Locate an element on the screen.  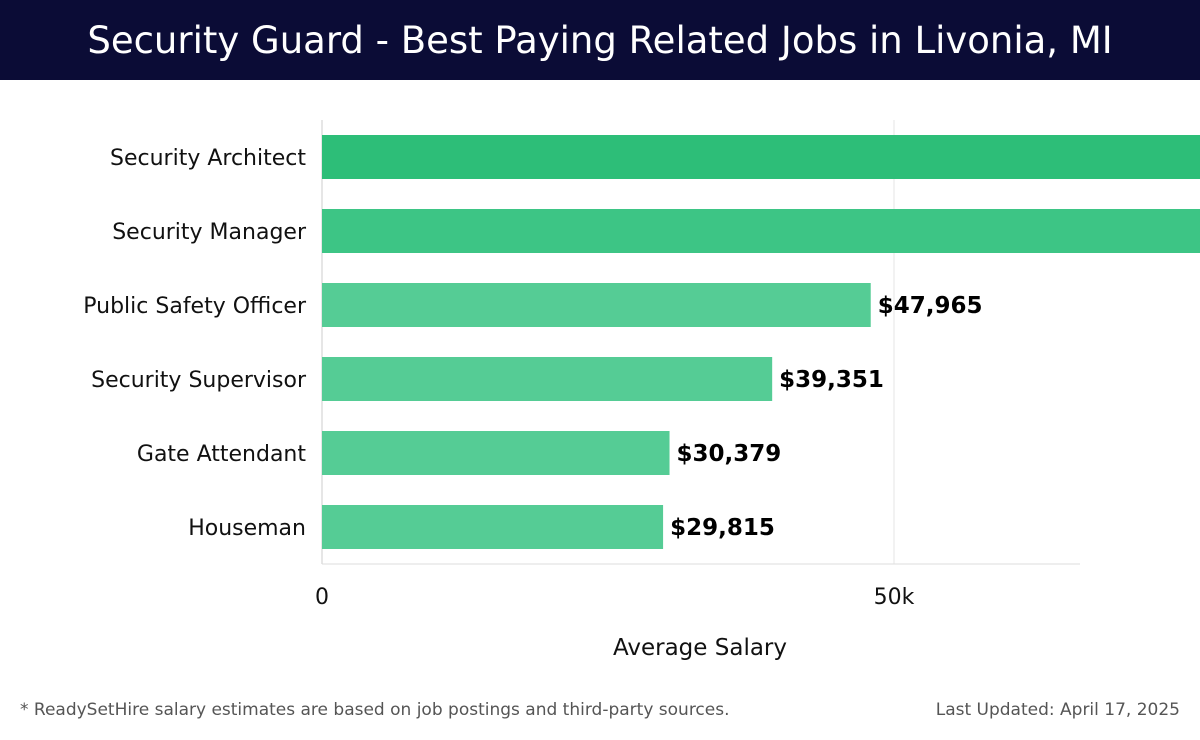
value-label: $29,815 is located at coordinates (722, 528).